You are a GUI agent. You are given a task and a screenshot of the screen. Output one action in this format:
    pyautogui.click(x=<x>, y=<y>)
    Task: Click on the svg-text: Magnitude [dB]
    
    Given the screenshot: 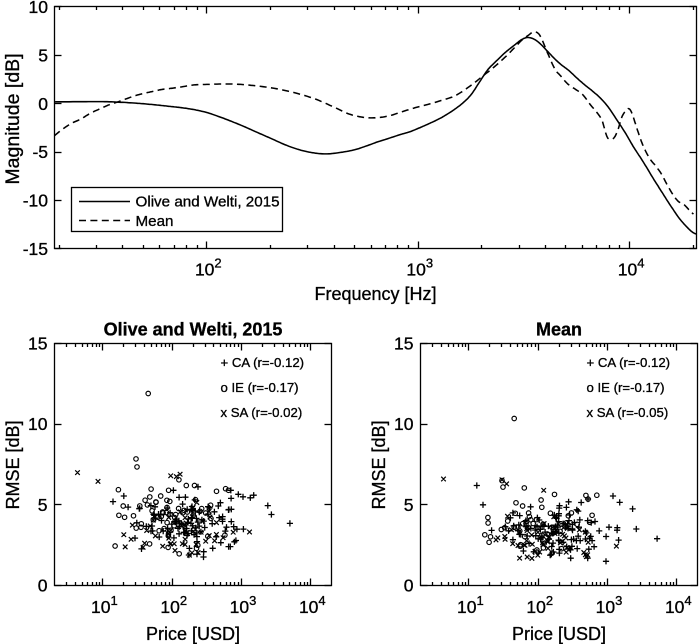 What is the action you would take?
    pyautogui.click(x=13, y=118)
    